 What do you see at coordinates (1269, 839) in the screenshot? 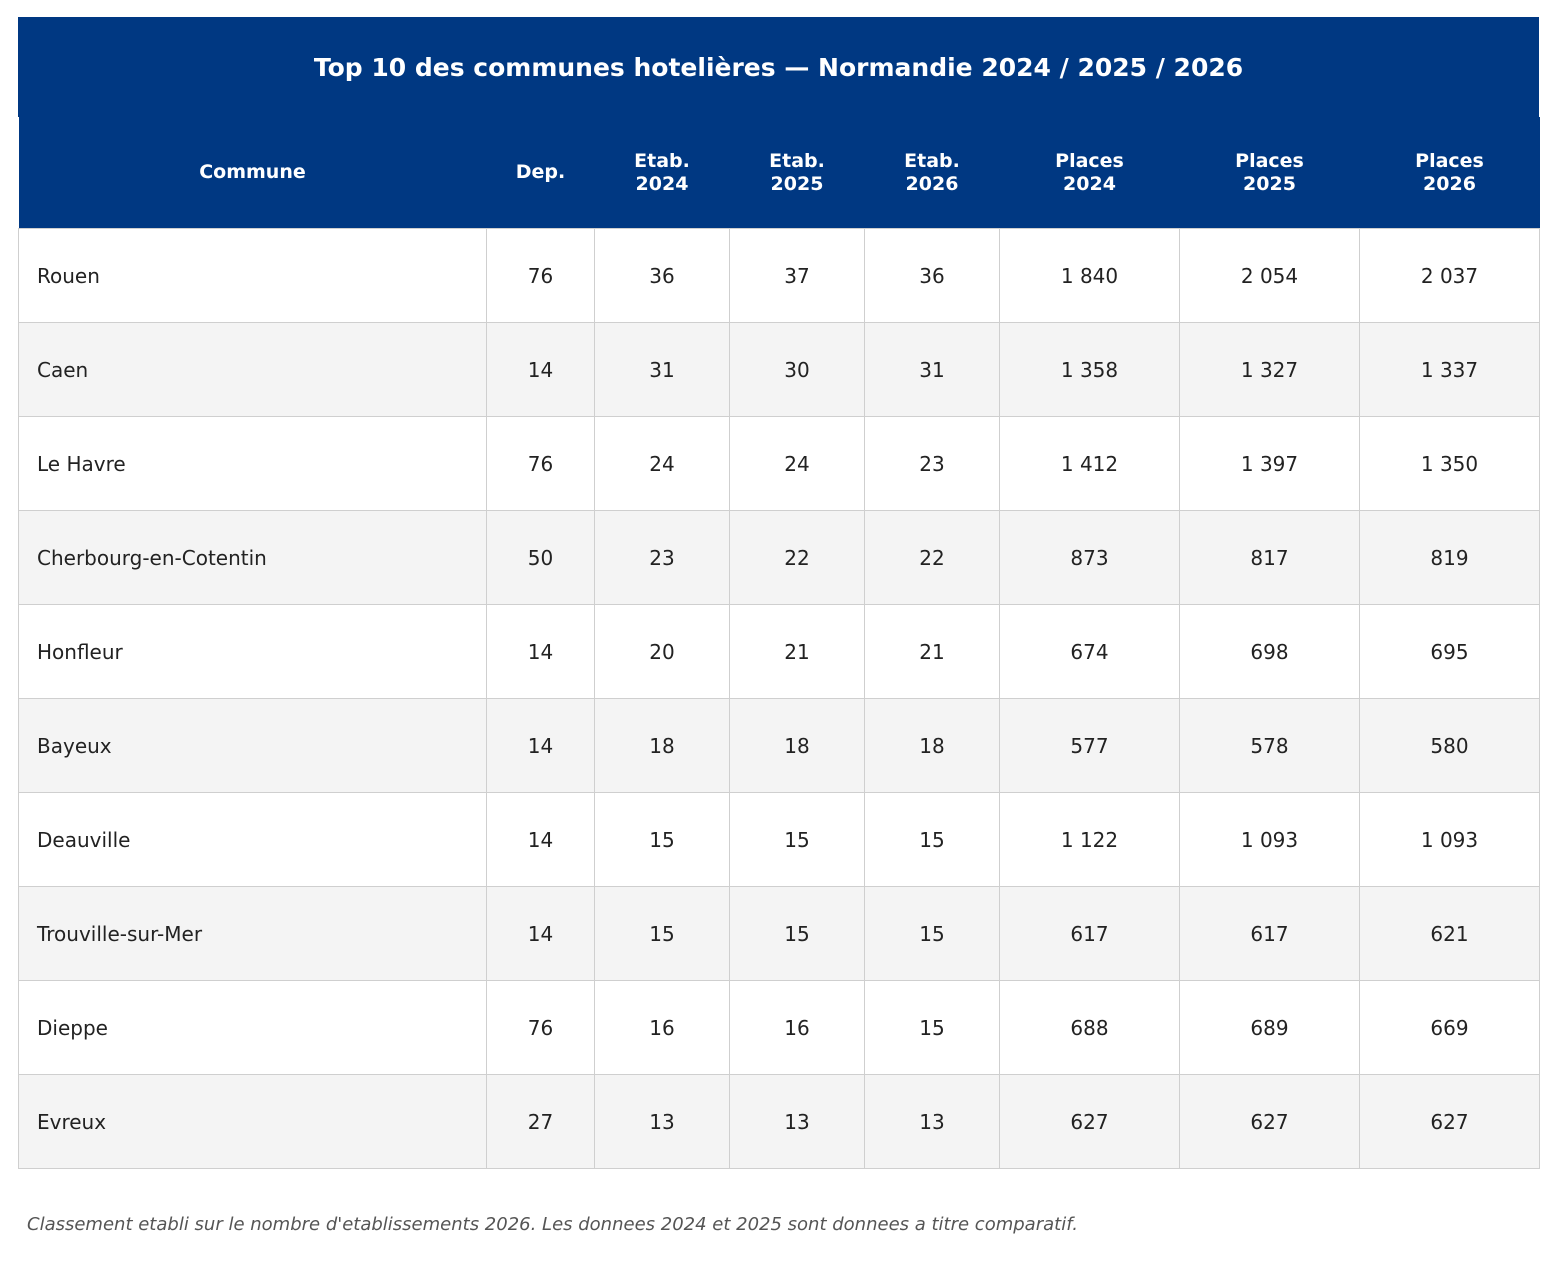
I see `cell-places-2025: 1 093` at bounding box center [1269, 839].